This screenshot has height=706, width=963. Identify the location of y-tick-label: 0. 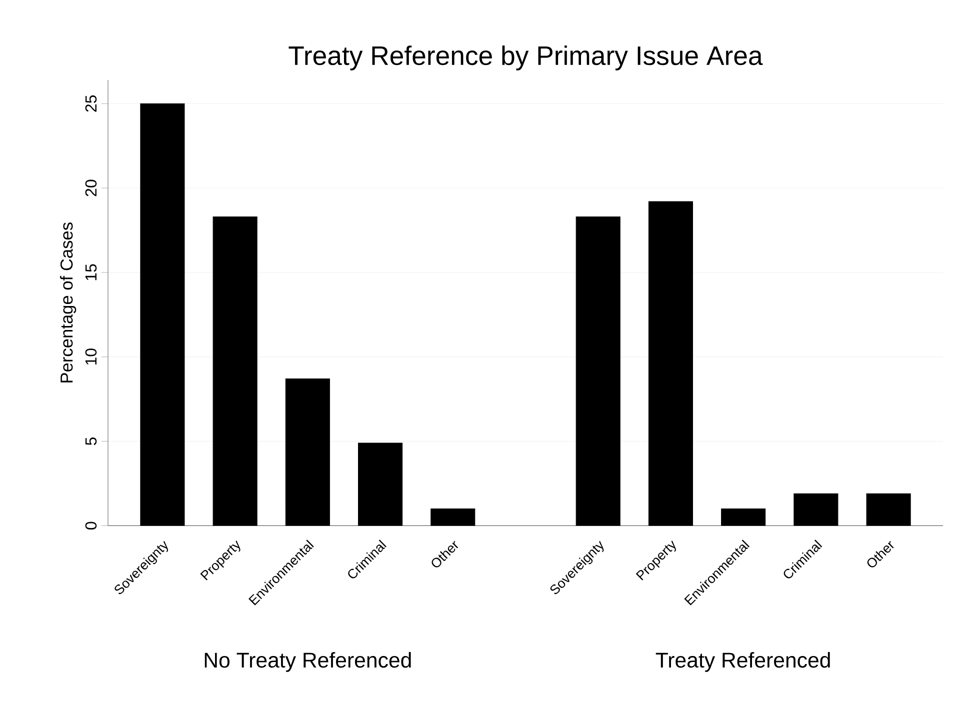
(91, 526).